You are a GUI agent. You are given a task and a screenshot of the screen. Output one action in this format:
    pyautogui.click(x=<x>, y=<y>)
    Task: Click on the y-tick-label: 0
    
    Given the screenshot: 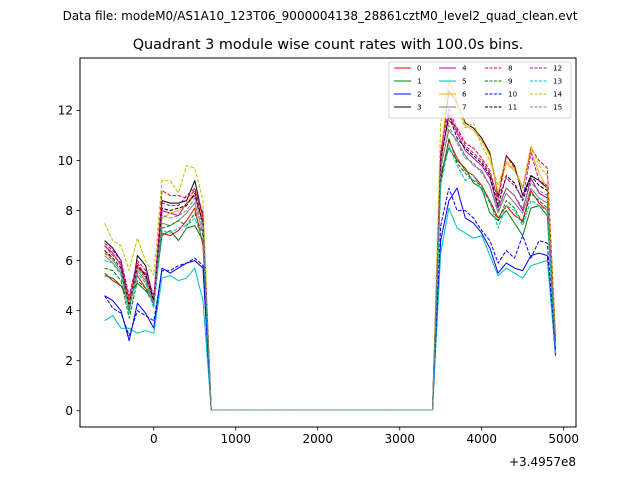 What is the action you would take?
    pyautogui.click(x=69, y=411)
    